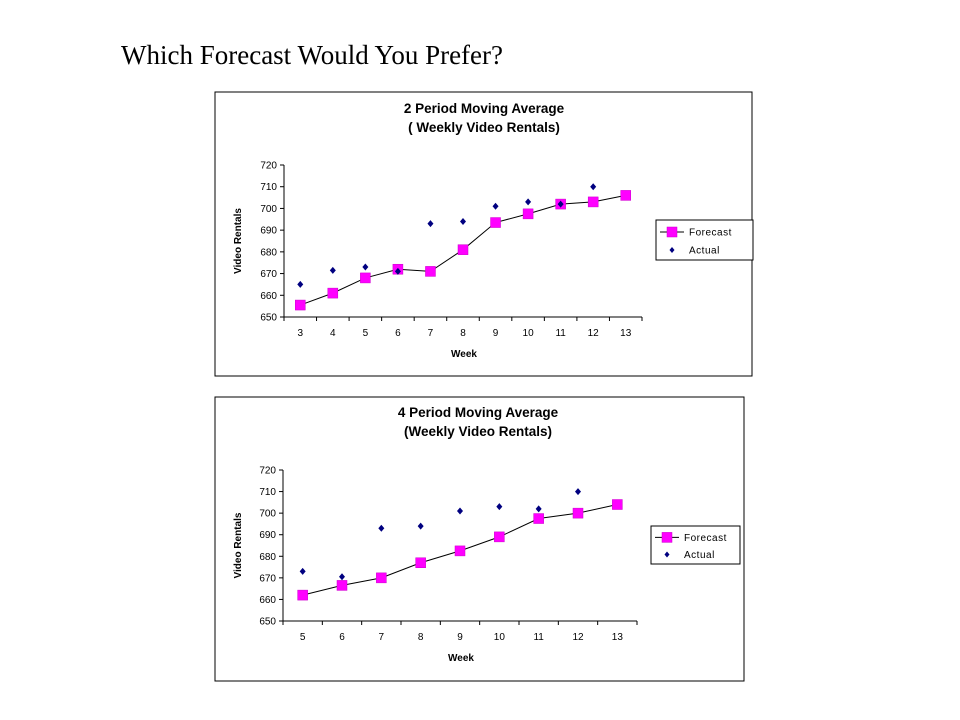  I want to click on legend-box, so click(704, 240).